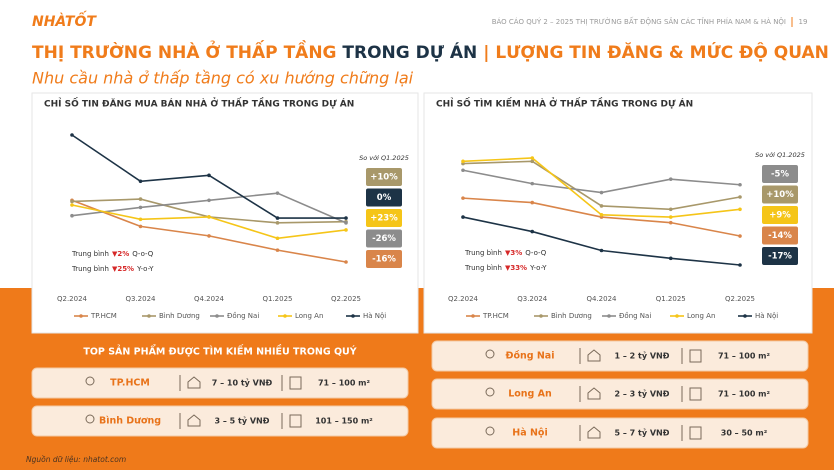 This screenshot has width=834, height=474. I want to click on badge-label: +23%, so click(384, 219).